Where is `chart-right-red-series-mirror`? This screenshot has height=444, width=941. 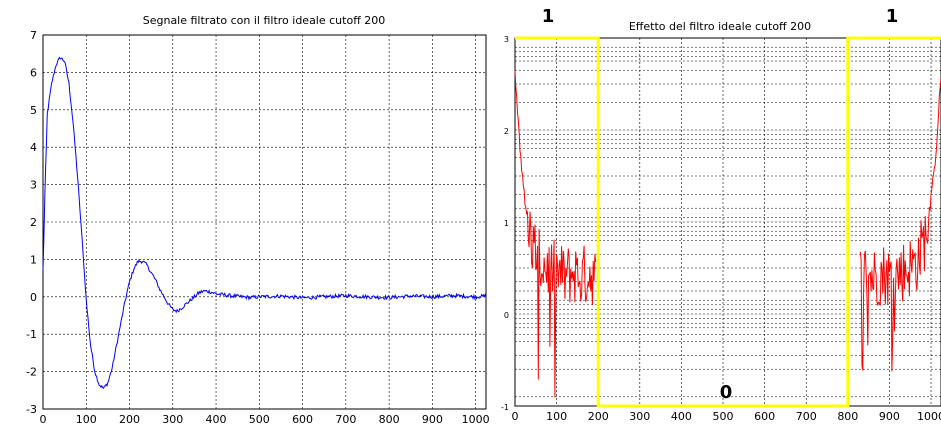 chart-right-red-series-mirror is located at coordinates (900, 224).